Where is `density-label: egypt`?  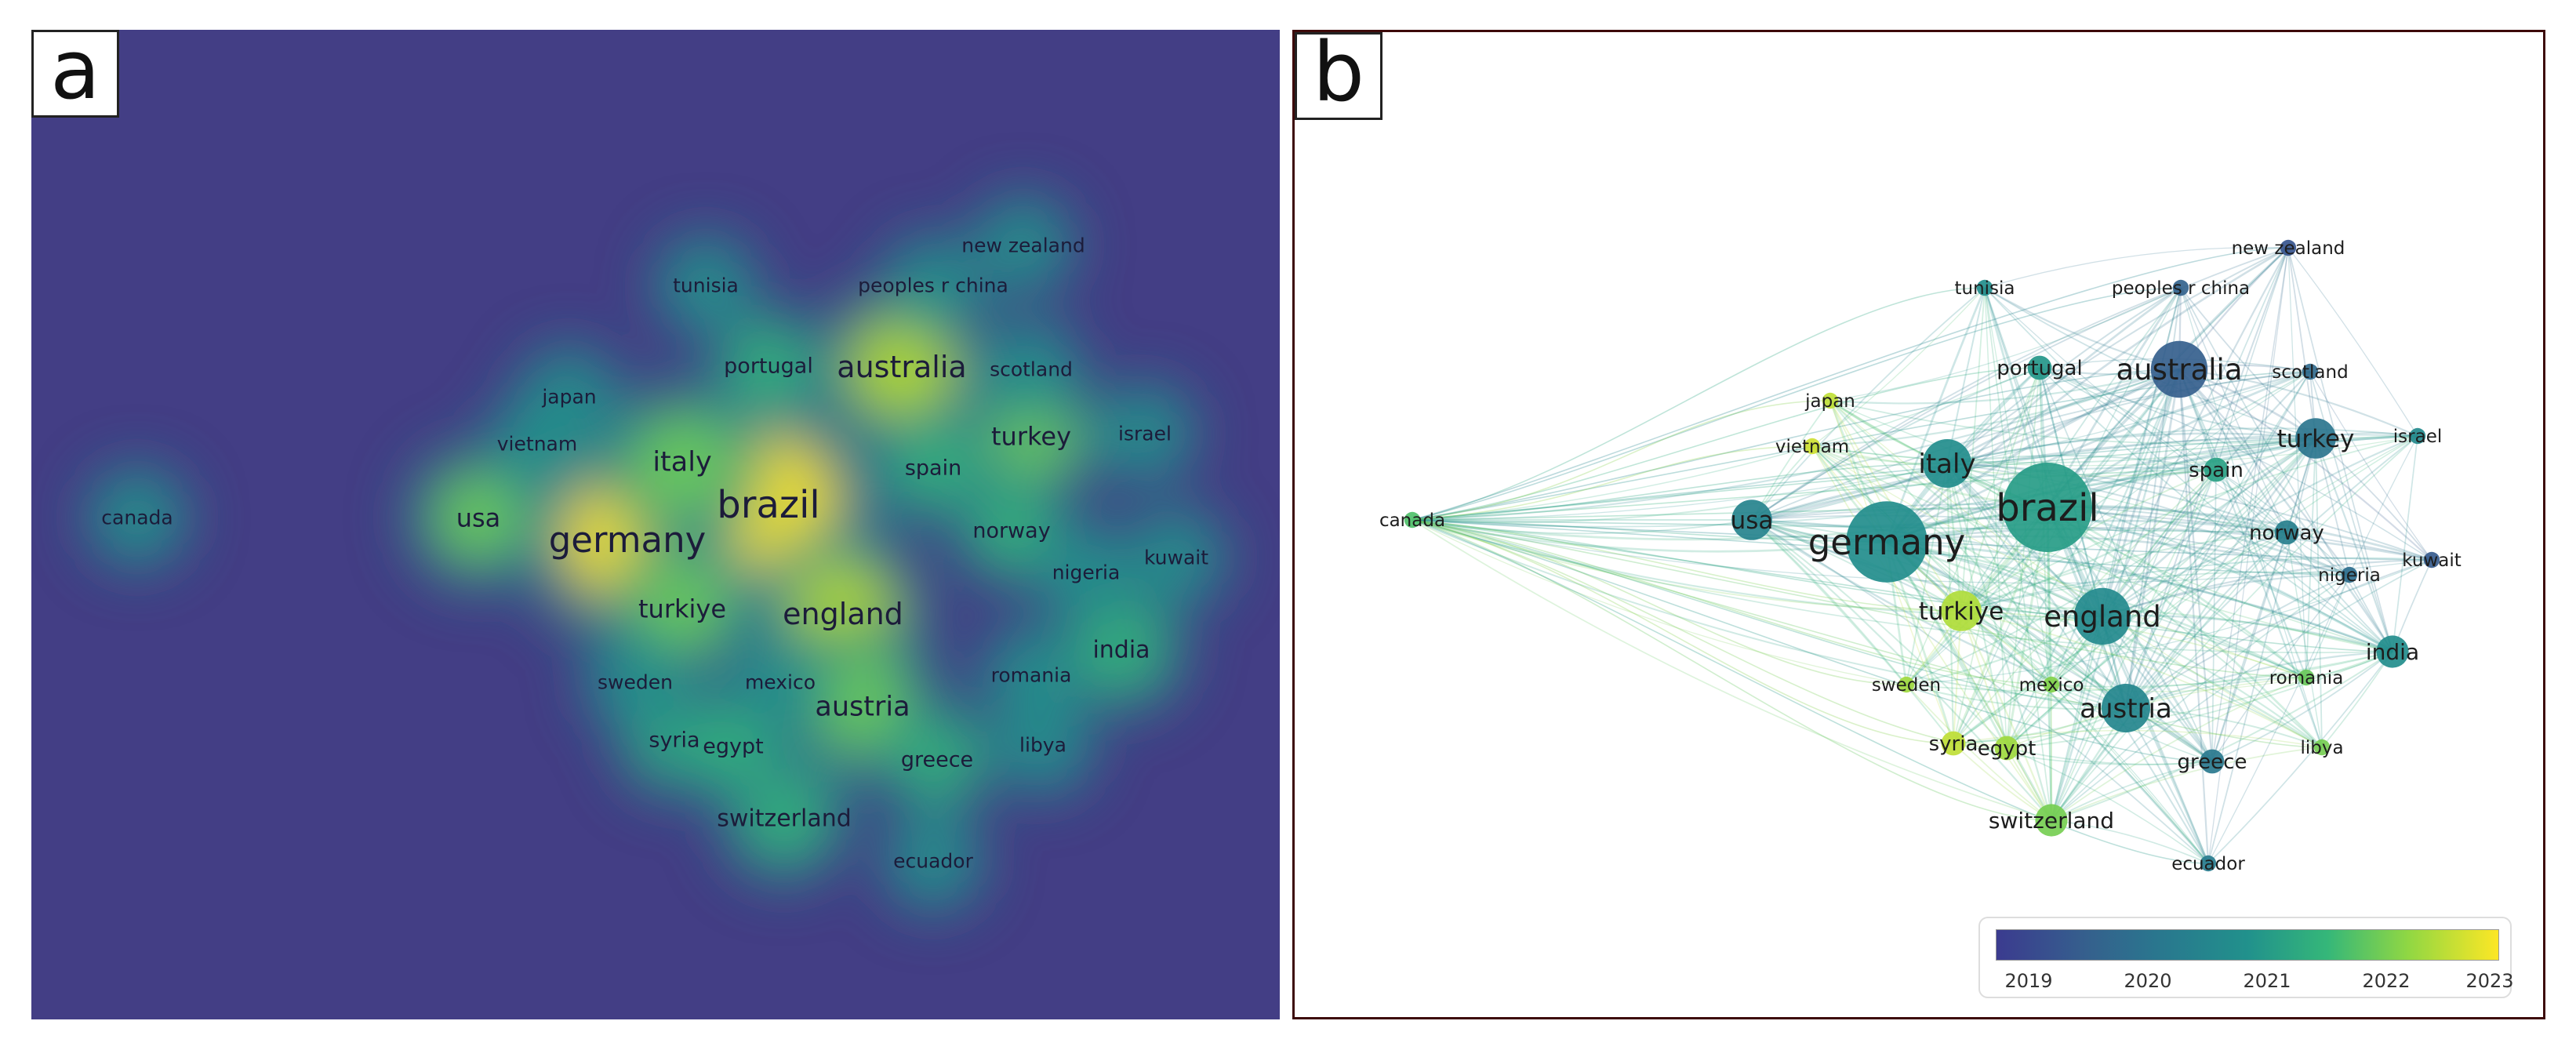 density-label: egypt is located at coordinates (733, 747).